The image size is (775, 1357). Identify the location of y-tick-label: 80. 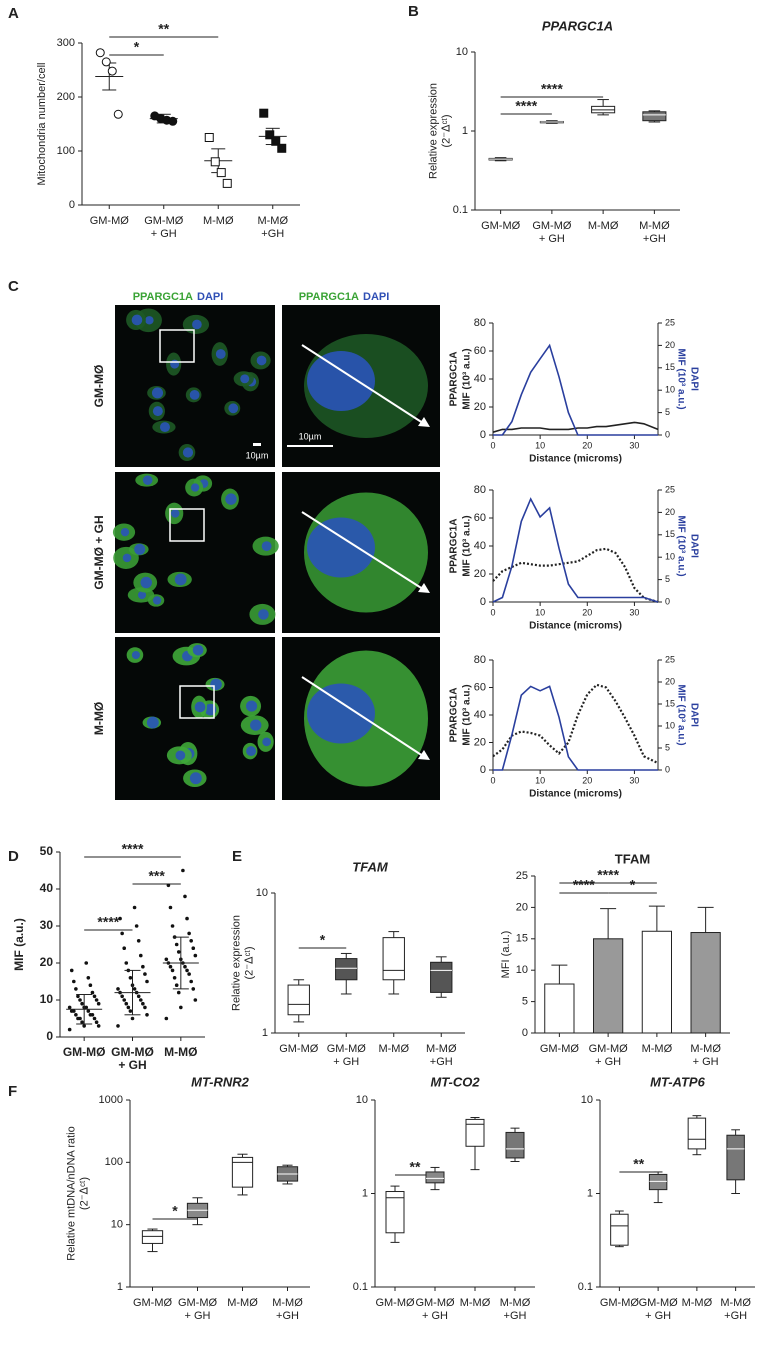
(480, 490).